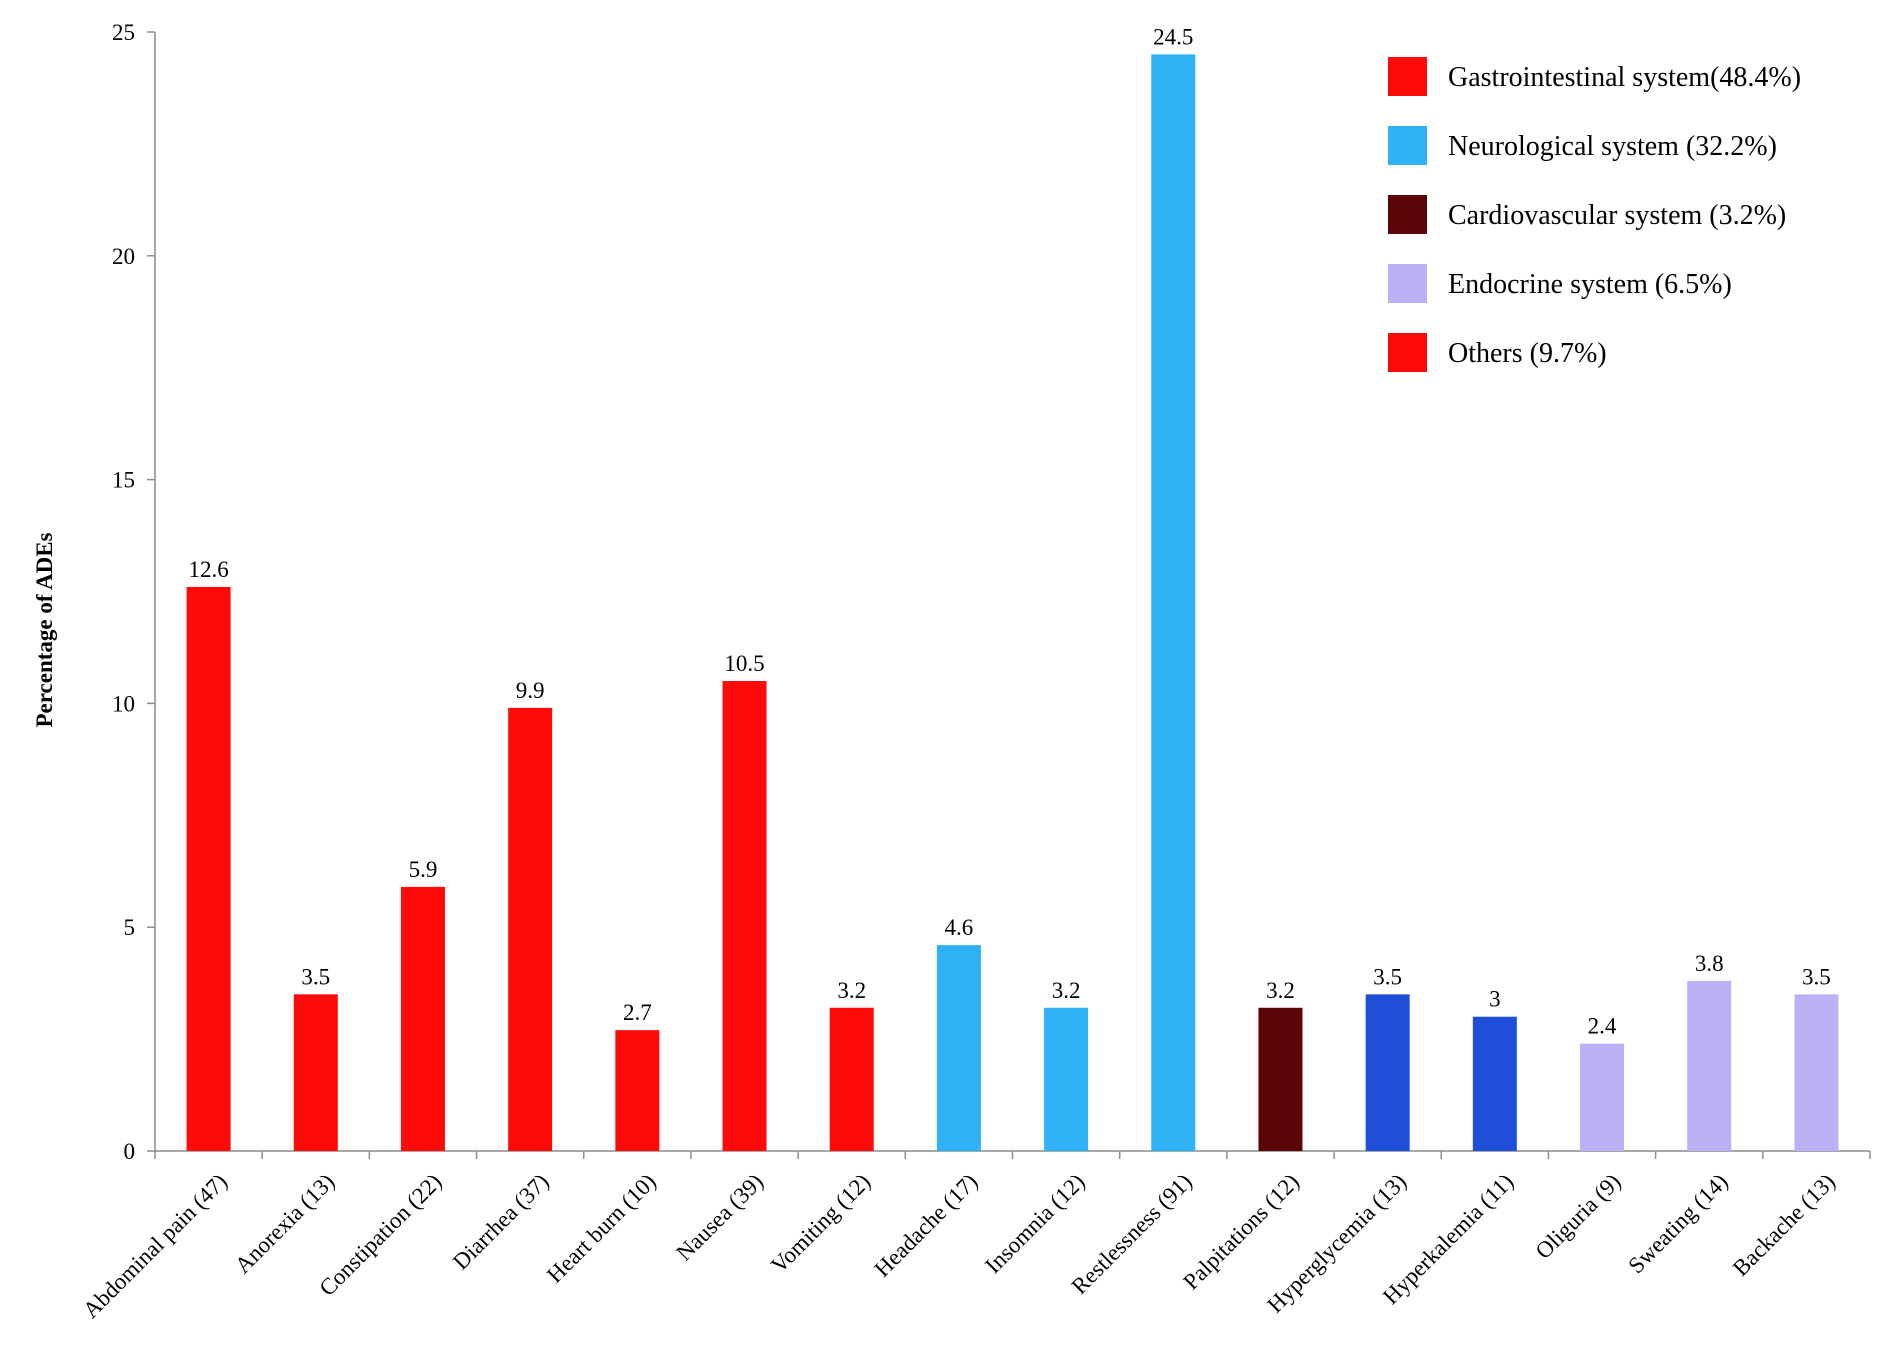  I want to click on legend-label: Cardiovascular system (3.2%), so click(1617, 215).